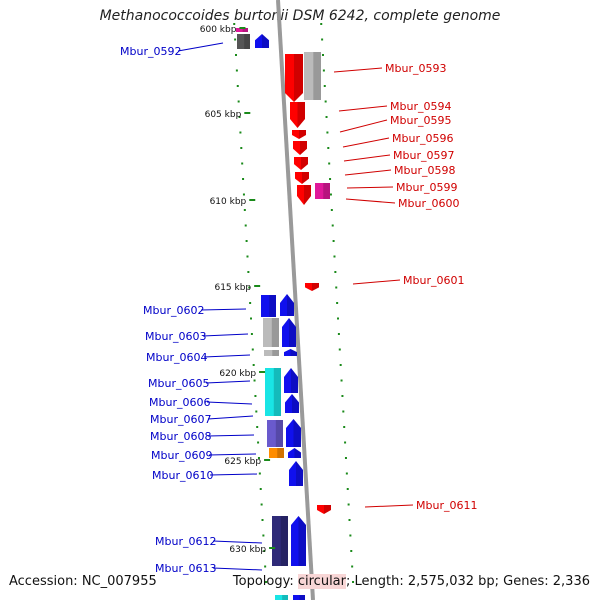  What do you see at coordinates (272, 306) in the screenshot?
I see `feature-mbur-0602a-shade` at bounding box center [272, 306].